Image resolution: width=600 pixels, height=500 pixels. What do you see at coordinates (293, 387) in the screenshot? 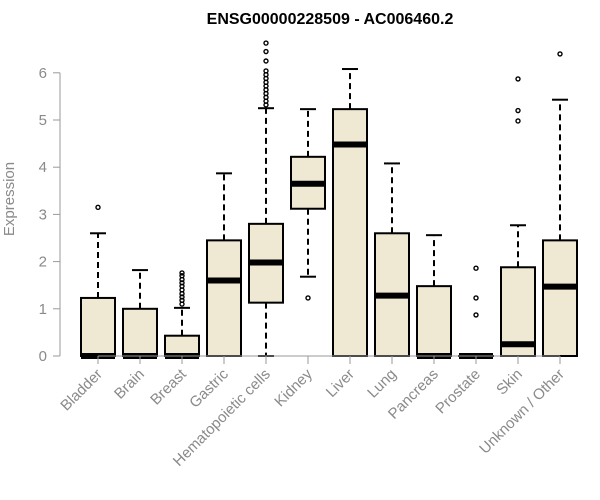
I see `x-tick-label-5: Kidney` at bounding box center [293, 387].